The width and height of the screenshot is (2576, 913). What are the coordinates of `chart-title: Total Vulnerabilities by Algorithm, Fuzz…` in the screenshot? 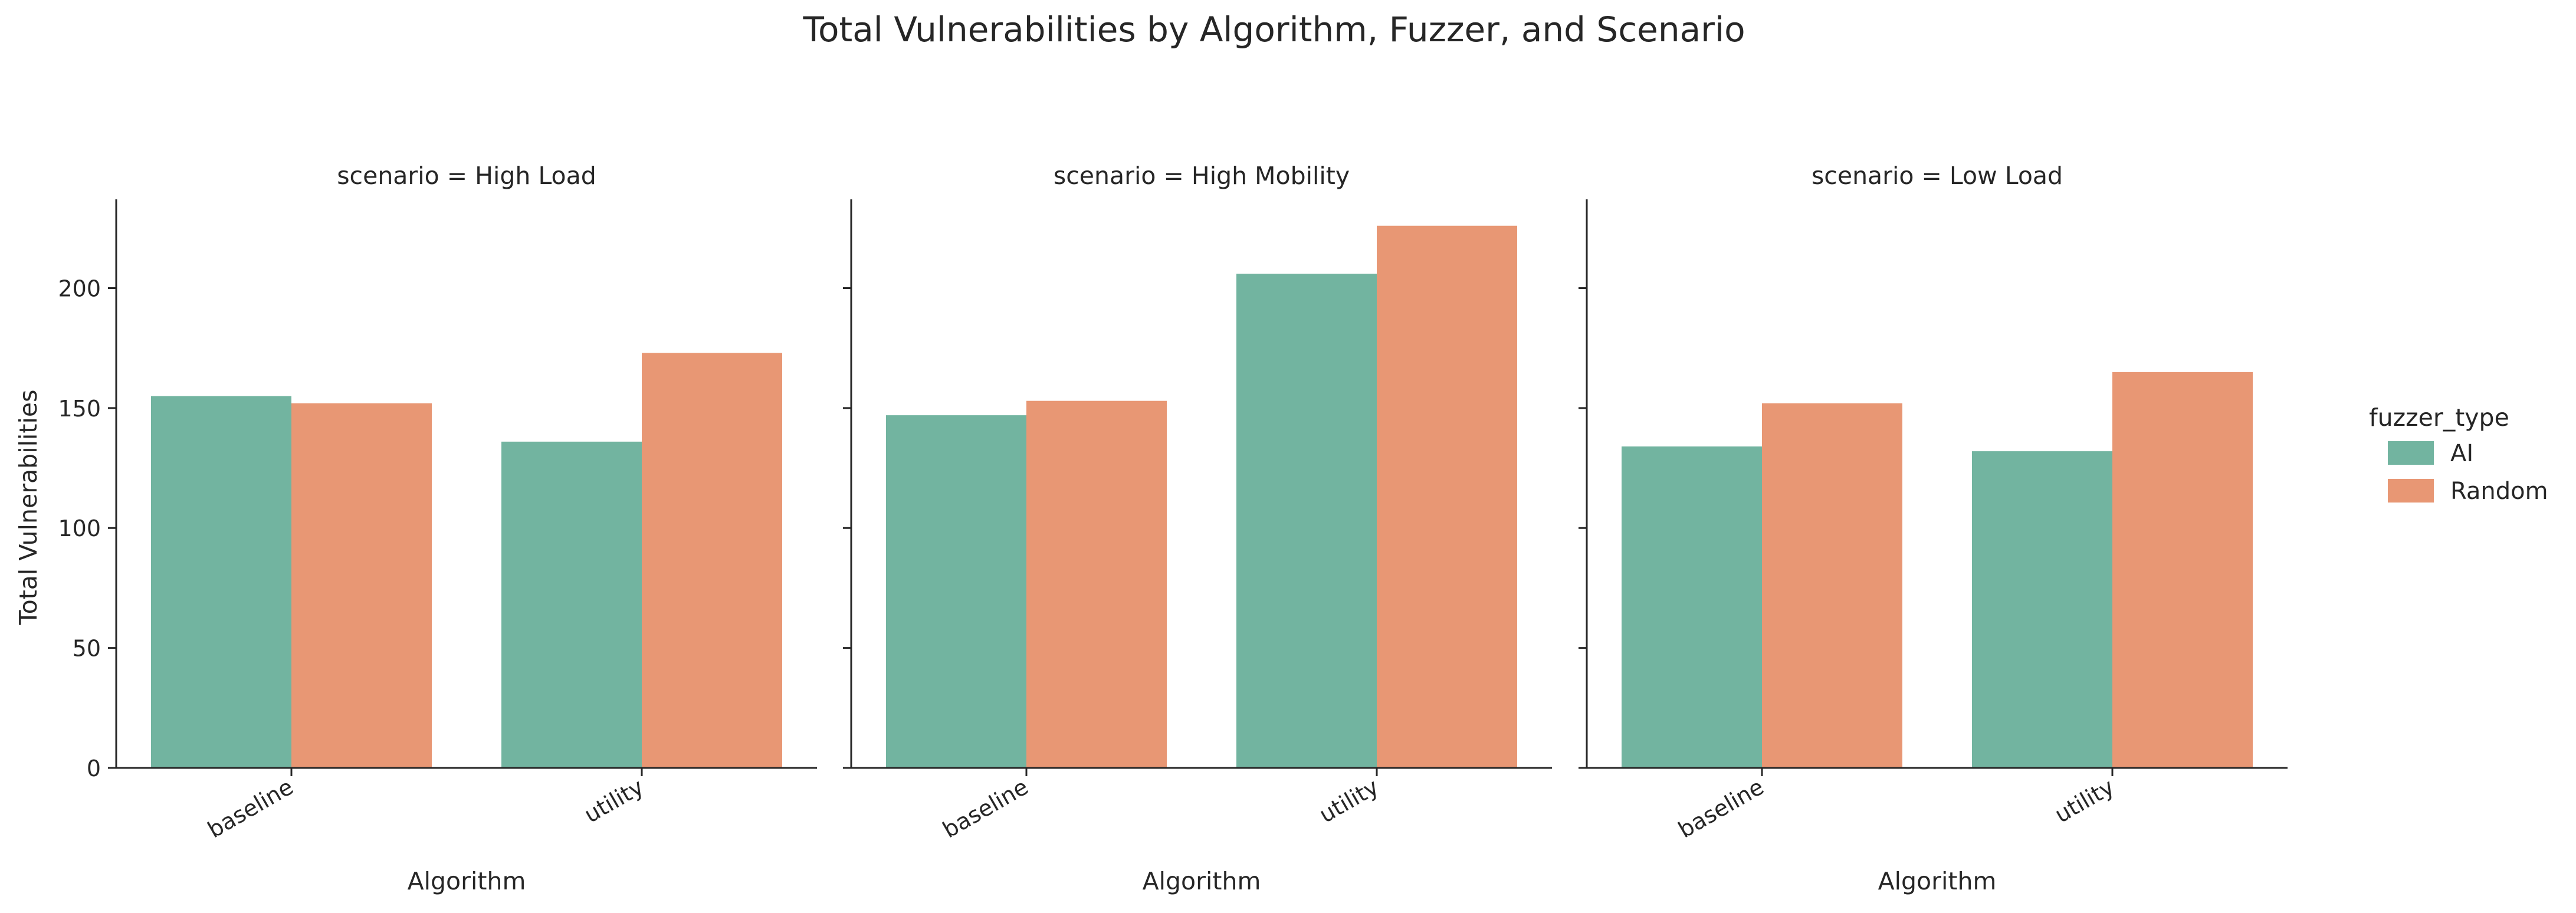 It's located at (1273, 29).